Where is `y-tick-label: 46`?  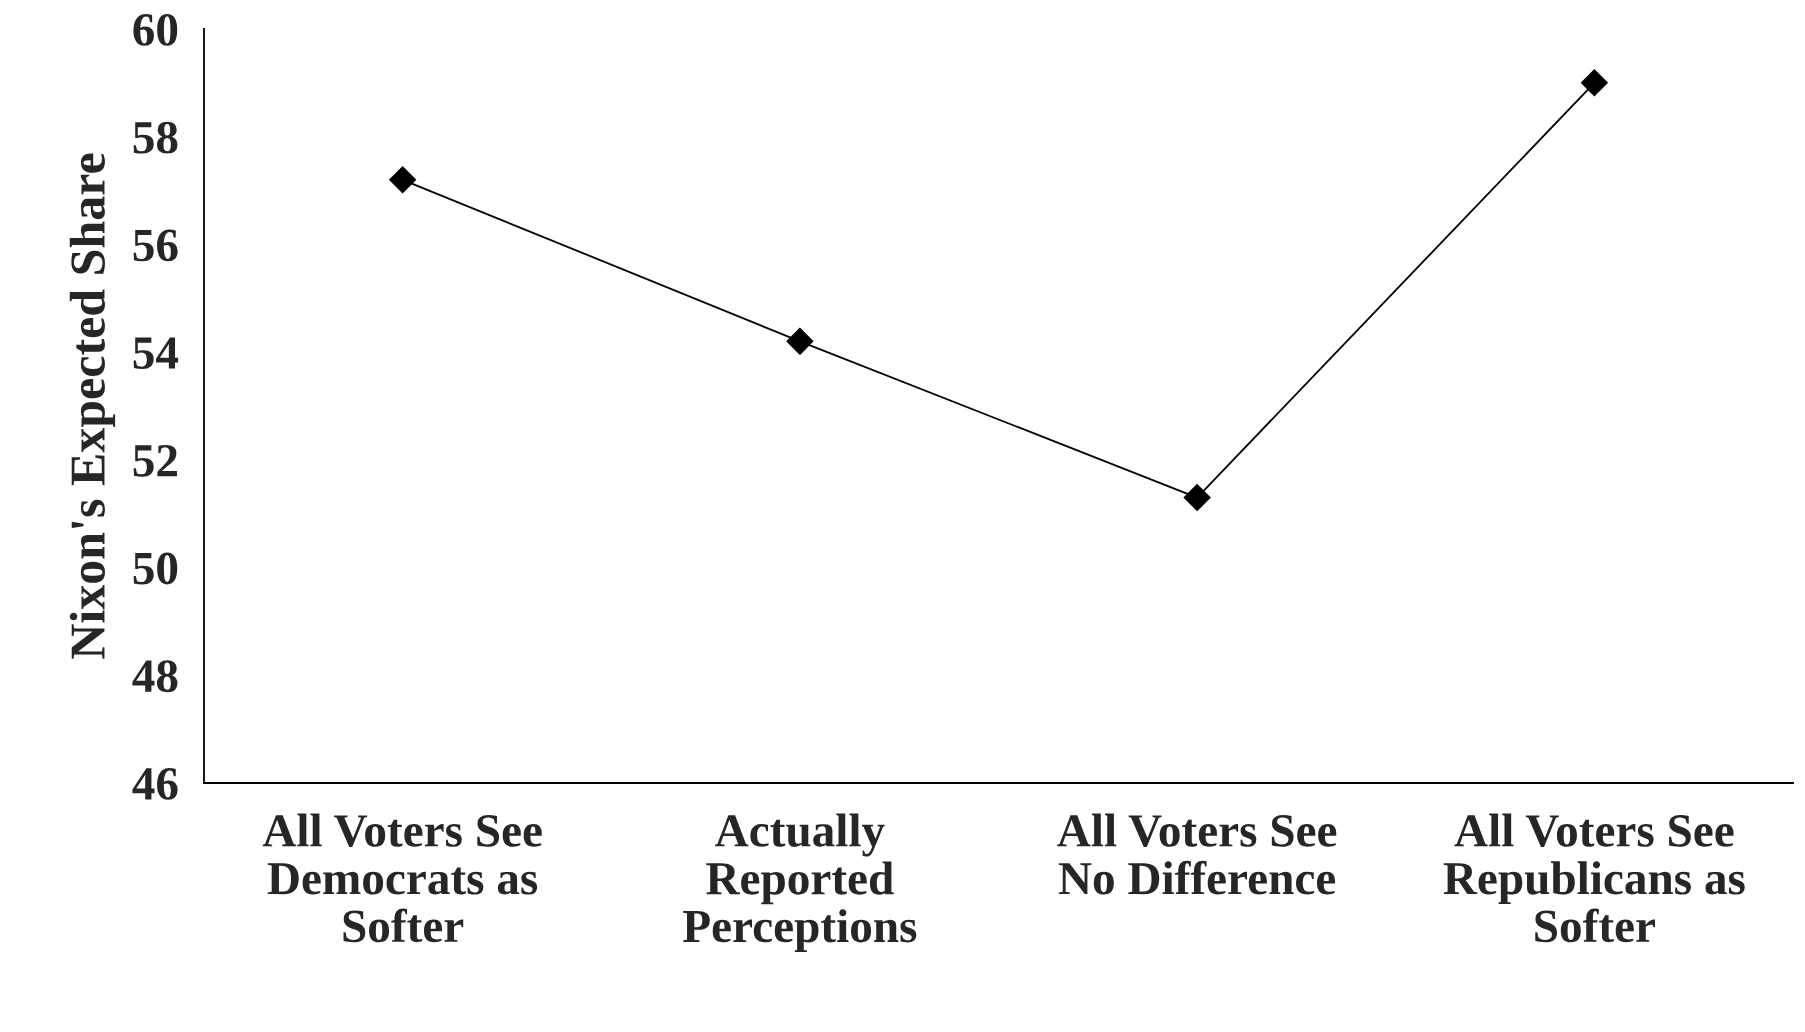
y-tick-label: 46 is located at coordinates (155, 784).